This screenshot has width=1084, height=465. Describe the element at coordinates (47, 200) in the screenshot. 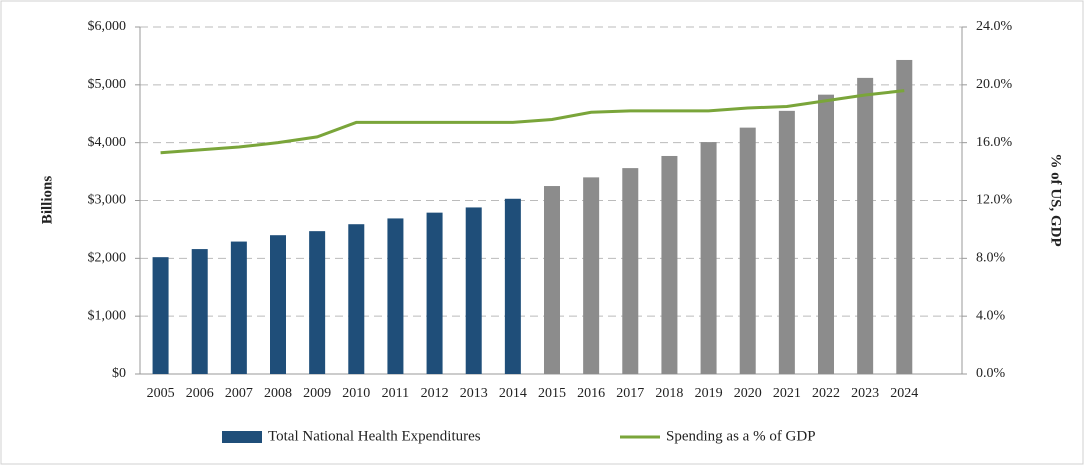

I see `y-axis-title: Billions` at that location.